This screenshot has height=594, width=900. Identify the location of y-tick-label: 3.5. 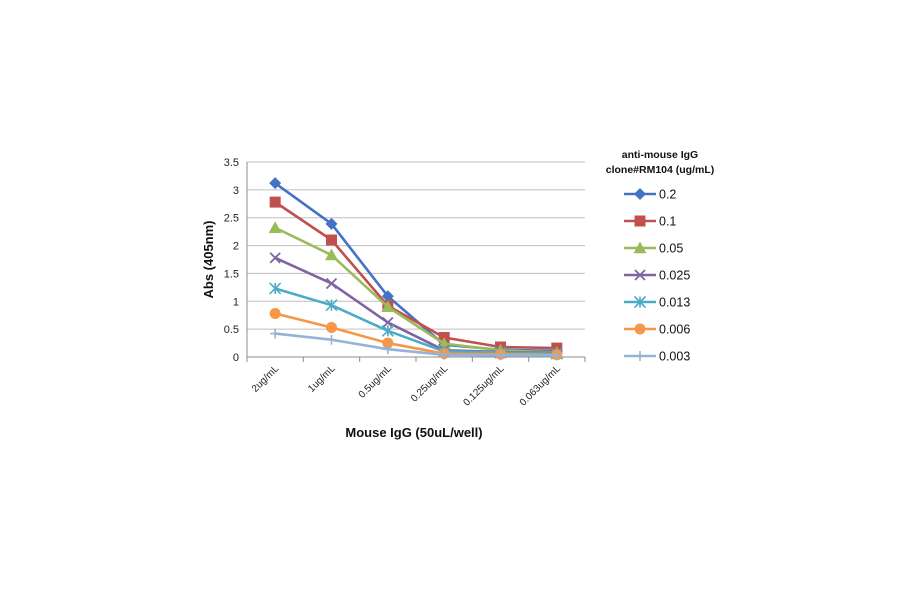
(231, 163).